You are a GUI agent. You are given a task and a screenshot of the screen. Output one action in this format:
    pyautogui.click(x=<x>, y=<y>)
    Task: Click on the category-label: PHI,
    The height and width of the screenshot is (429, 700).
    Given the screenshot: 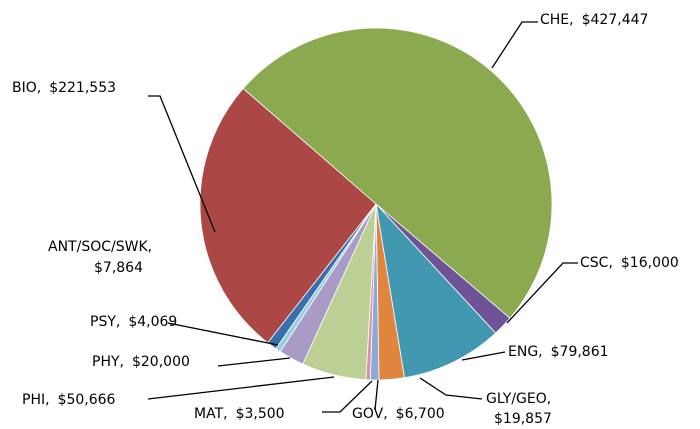 What is the action you would take?
    pyautogui.click(x=36, y=400)
    